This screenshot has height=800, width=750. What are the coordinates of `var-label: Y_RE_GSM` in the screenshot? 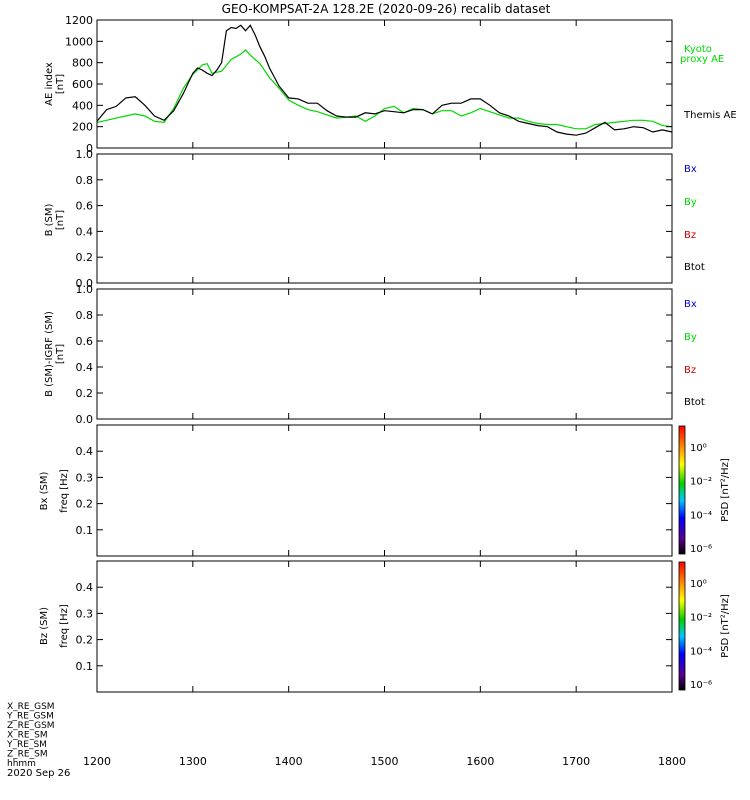 It's located at (30, 717).